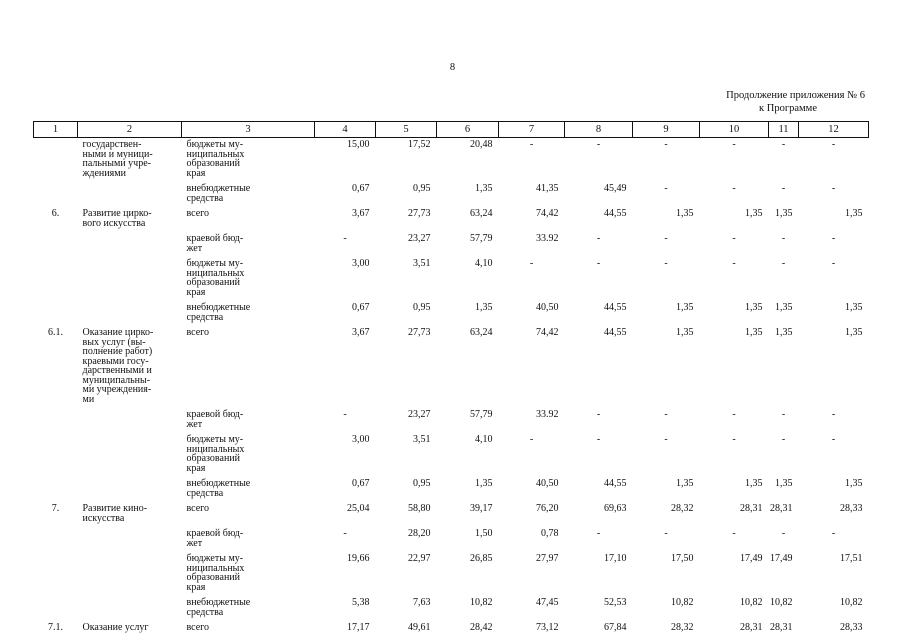  Describe the element at coordinates (788, 108) in the screenshot. I see `appendix-caption-program: к Программе` at that location.